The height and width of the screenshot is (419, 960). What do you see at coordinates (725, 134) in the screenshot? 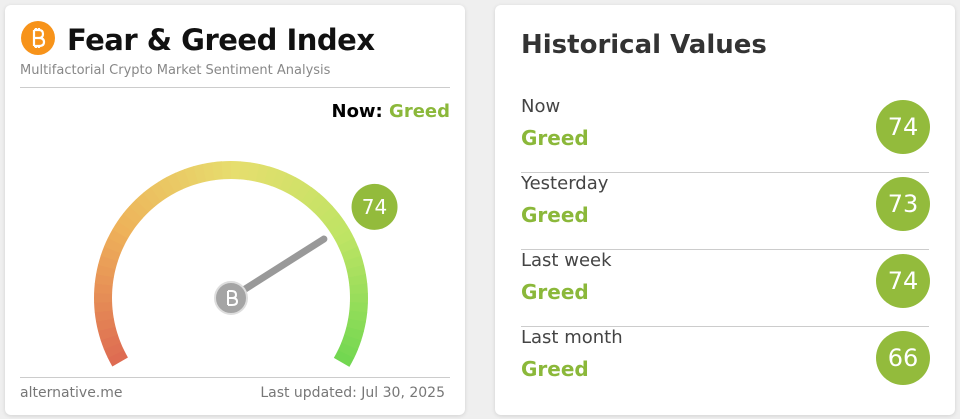
I see `history-row: Now Greed 74` at bounding box center [725, 134].